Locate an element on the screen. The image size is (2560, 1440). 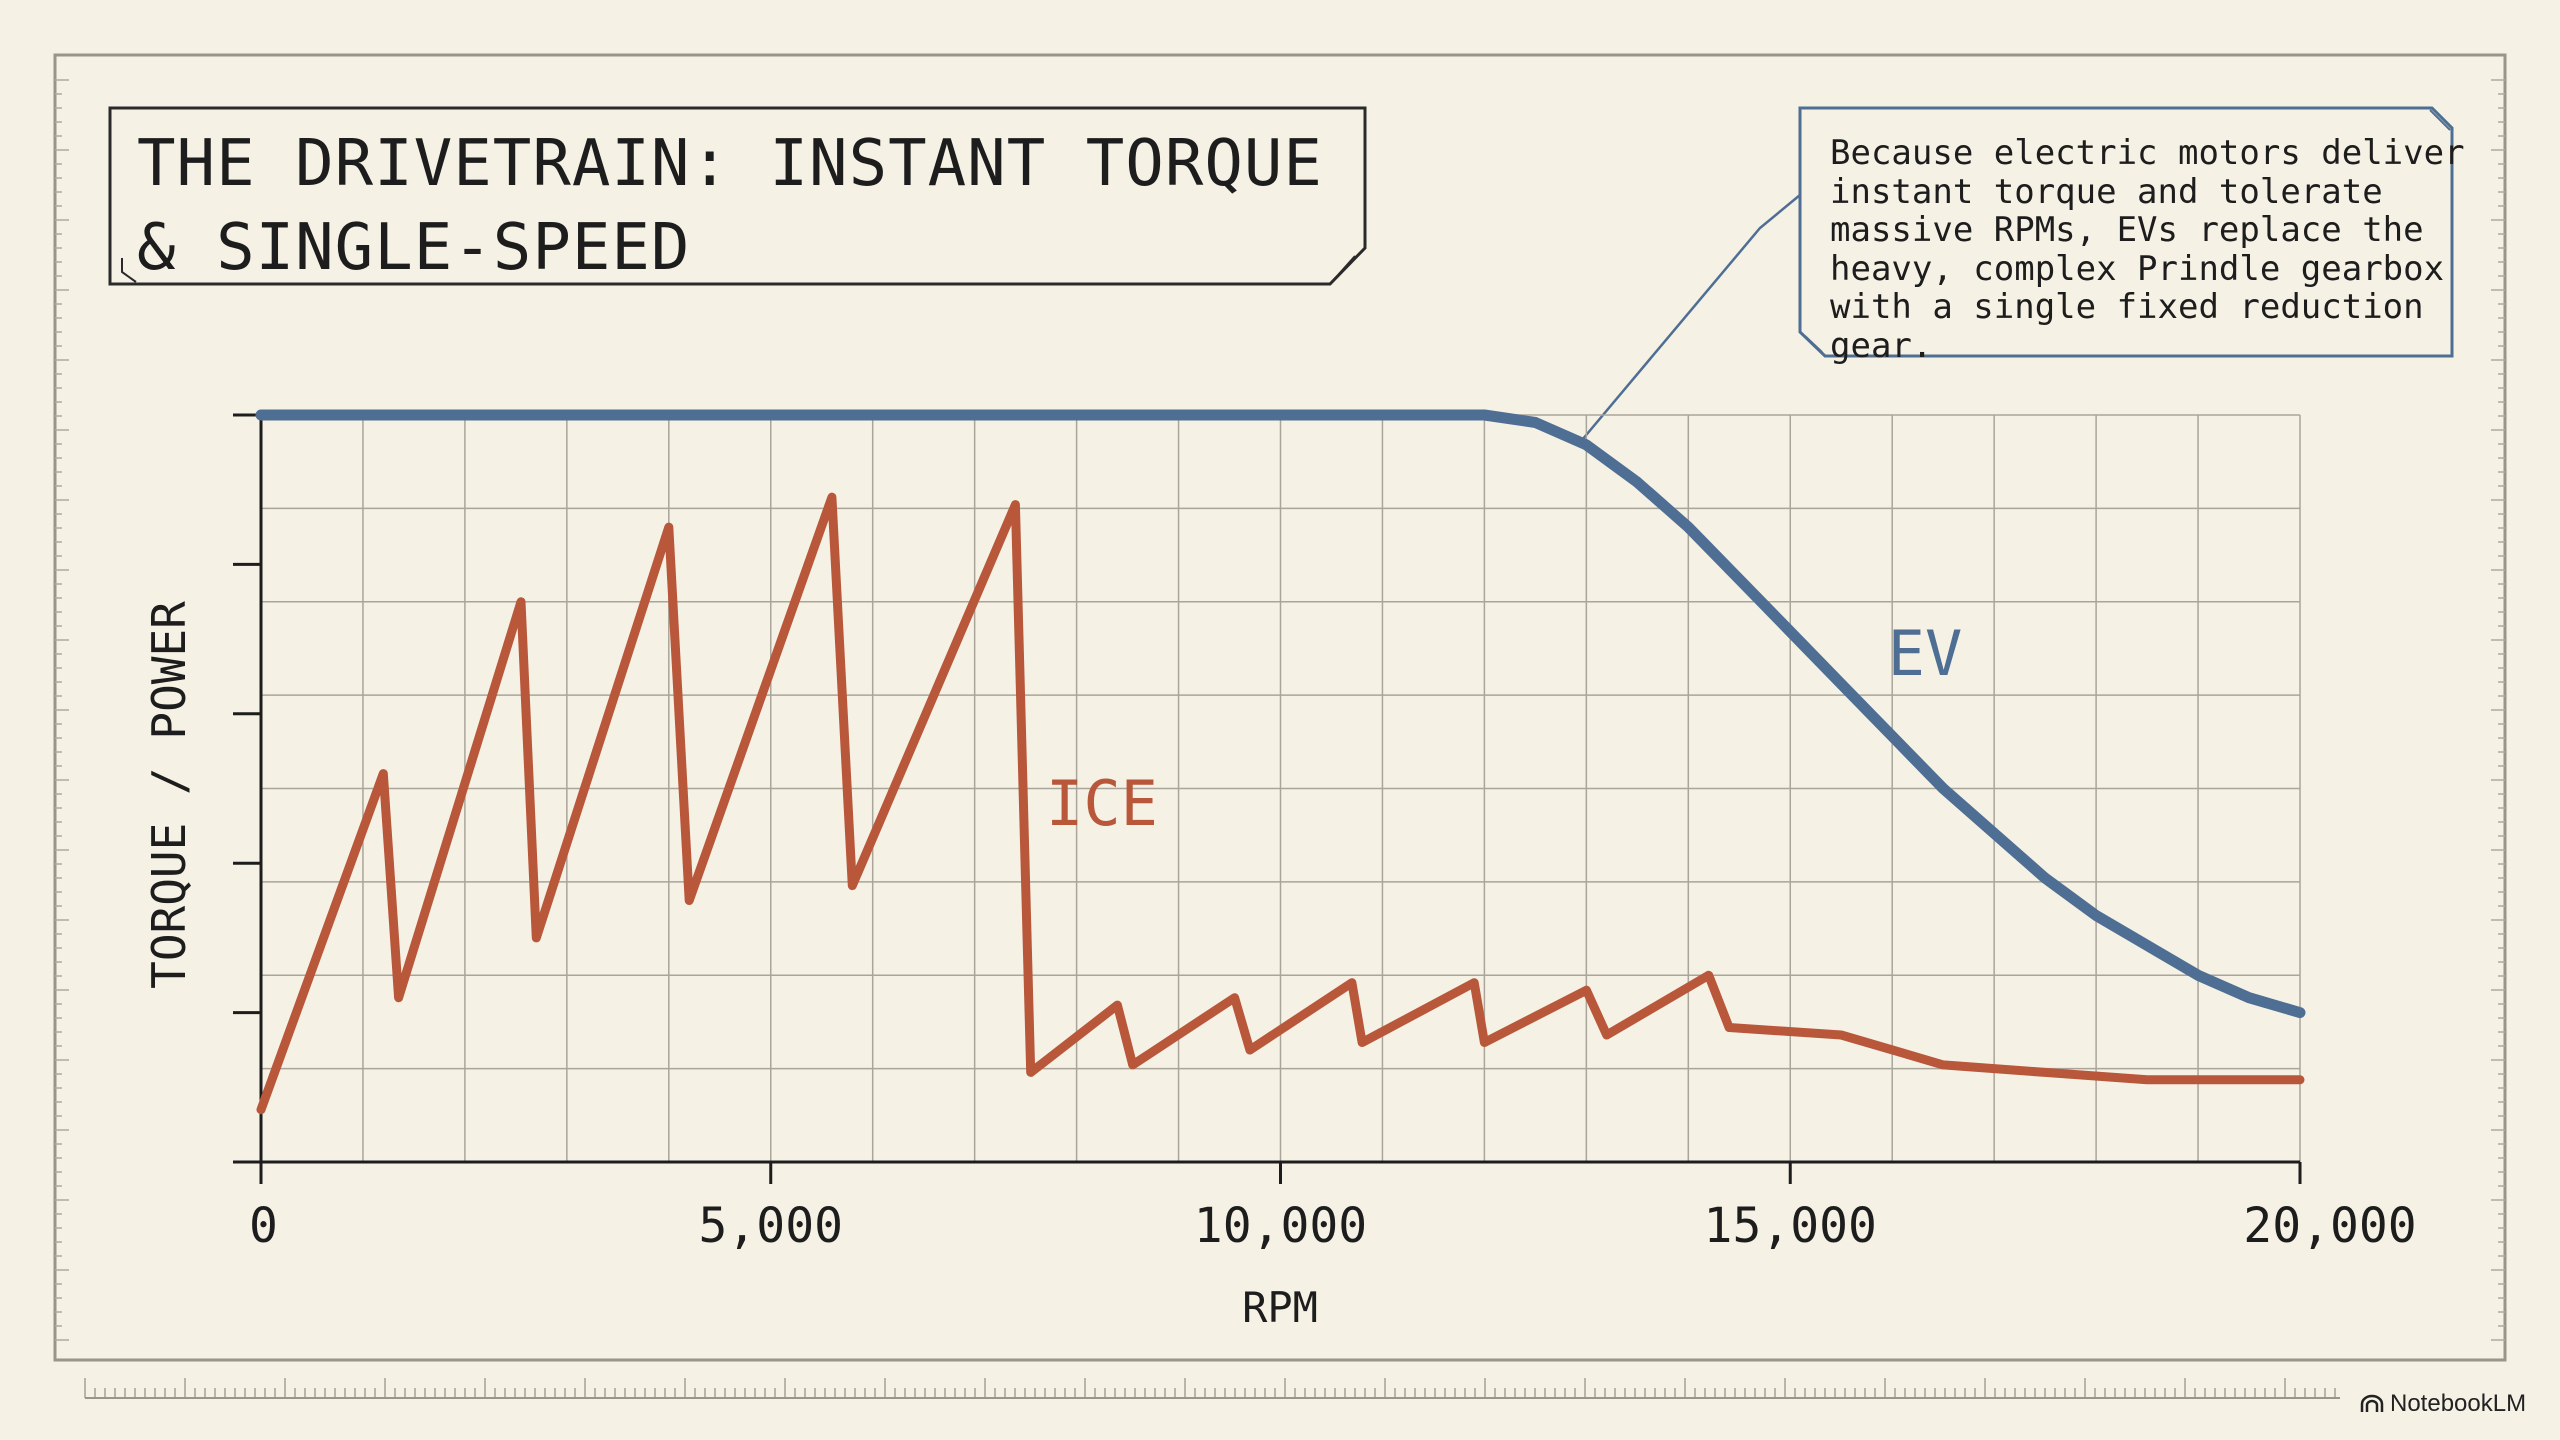
notebooklm-brand: NotebookLM is located at coordinates (2443, 1404).